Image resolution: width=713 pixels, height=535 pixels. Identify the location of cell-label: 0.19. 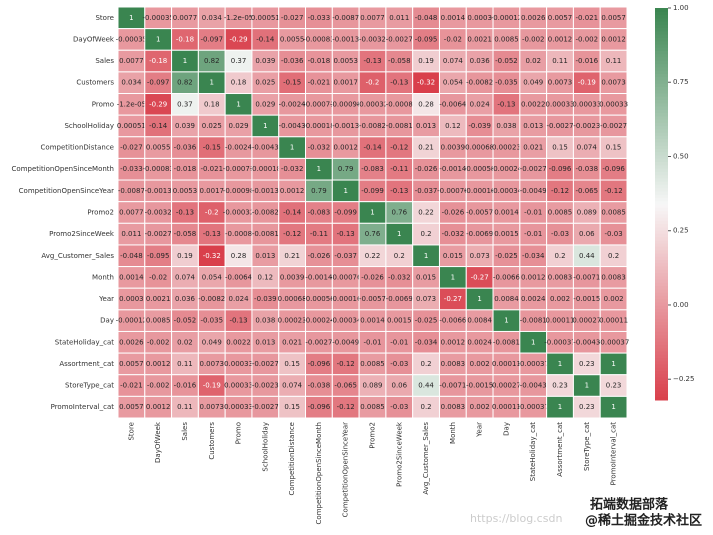
(426, 61).